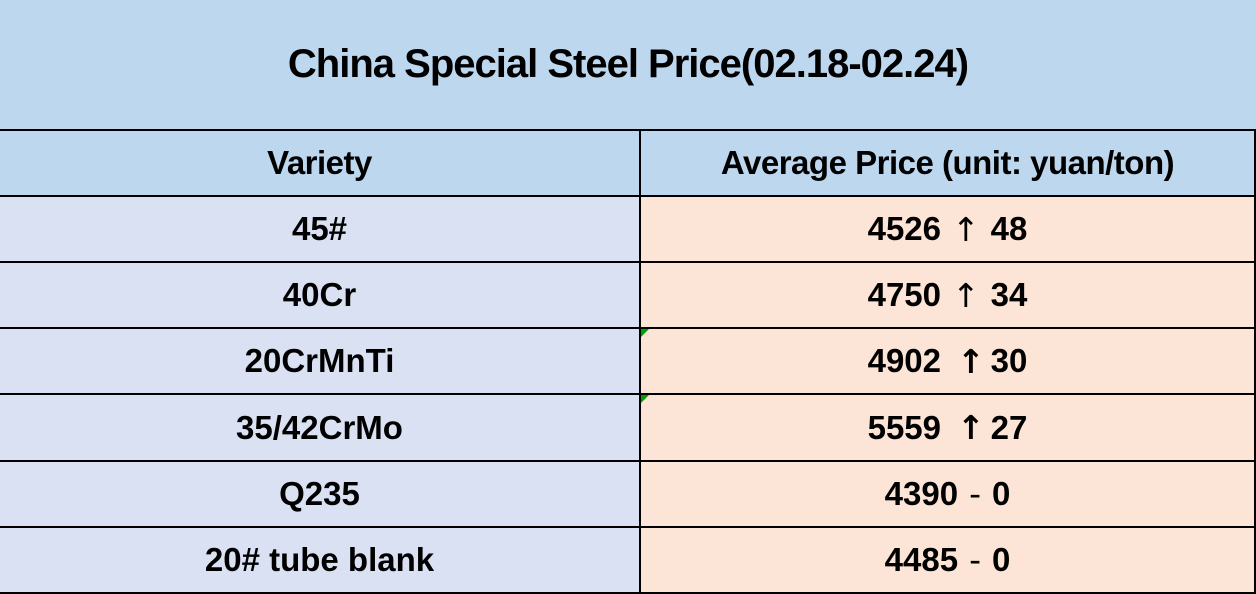 The image size is (1256, 594). I want to click on price-value: 4485, so click(921, 559).